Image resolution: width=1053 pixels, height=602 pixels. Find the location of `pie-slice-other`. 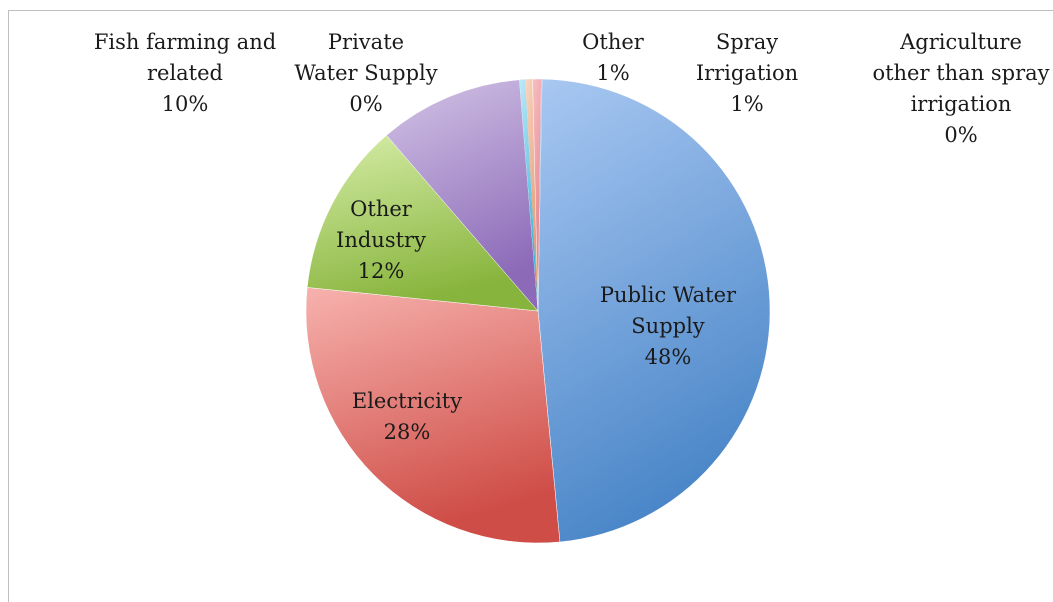

pie-slice-other is located at coordinates (531, 195).